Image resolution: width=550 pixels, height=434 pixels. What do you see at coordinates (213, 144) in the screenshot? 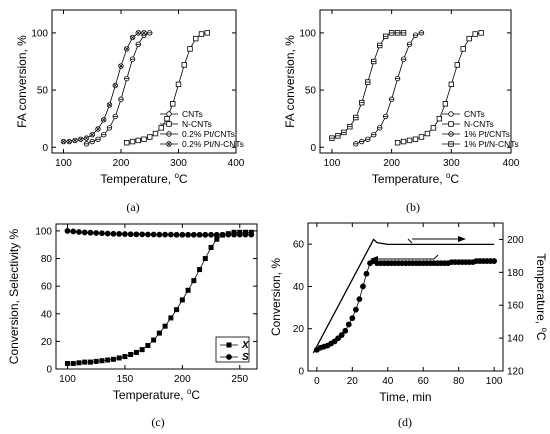
I see `legend-label: 0.2% Pt/N-CNTs` at bounding box center [213, 144].